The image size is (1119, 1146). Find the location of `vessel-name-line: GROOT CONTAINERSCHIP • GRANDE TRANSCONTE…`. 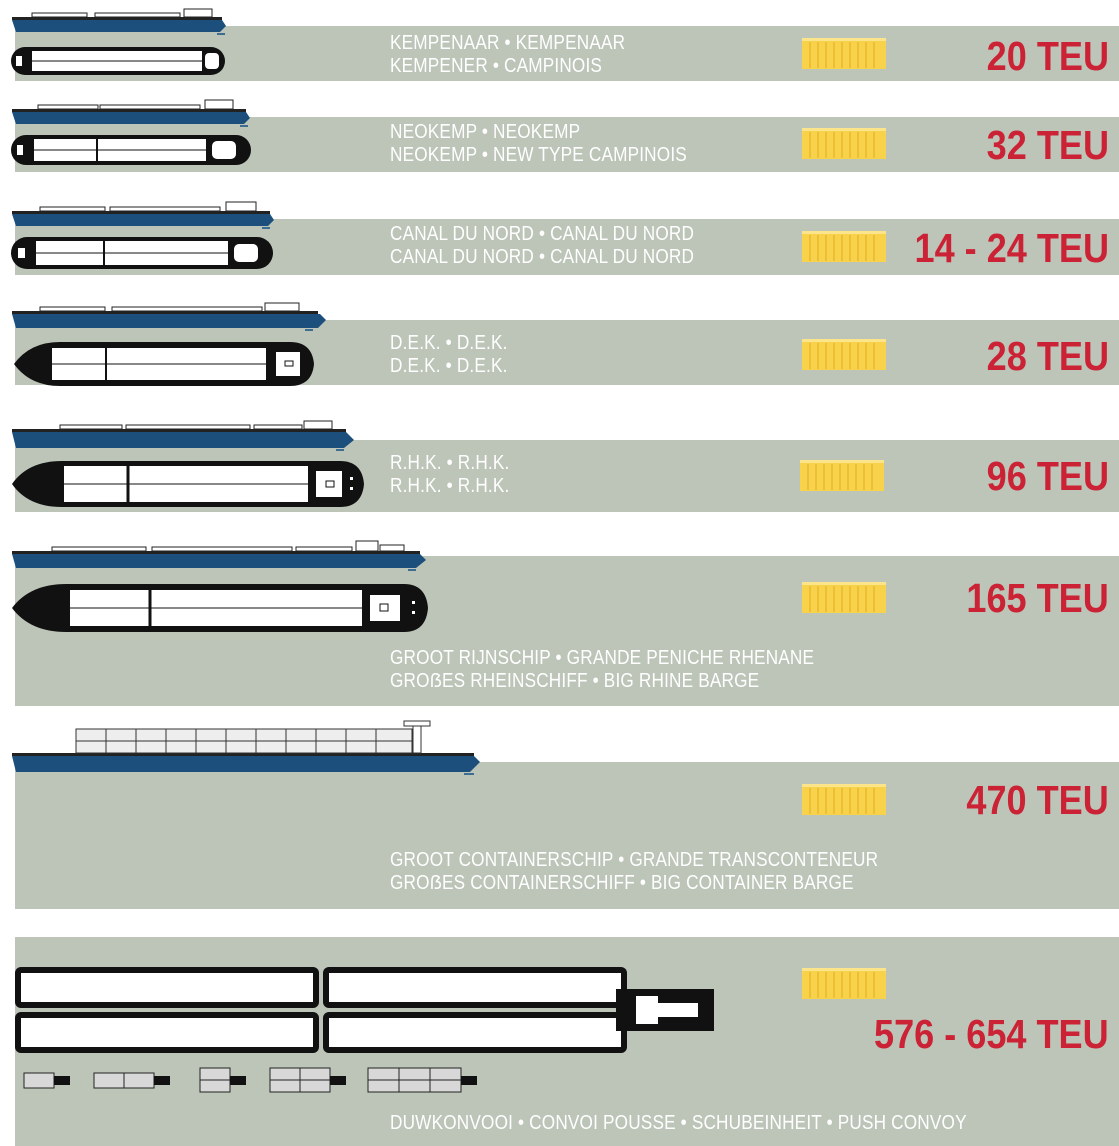

vessel-name-line: GROOT CONTAINERSCHIP • GRANDE TRANSCONTE… is located at coordinates (634, 860).